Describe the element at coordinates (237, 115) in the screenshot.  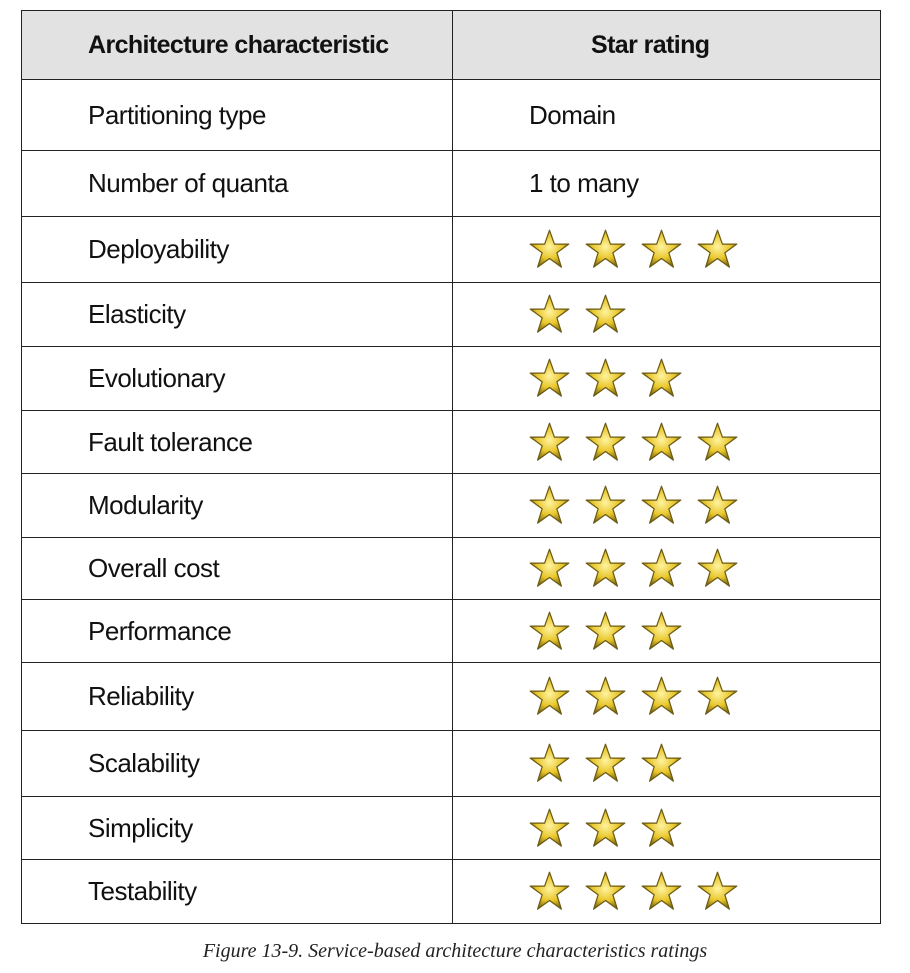
I see `characteristic-name: Partitioning type` at that location.